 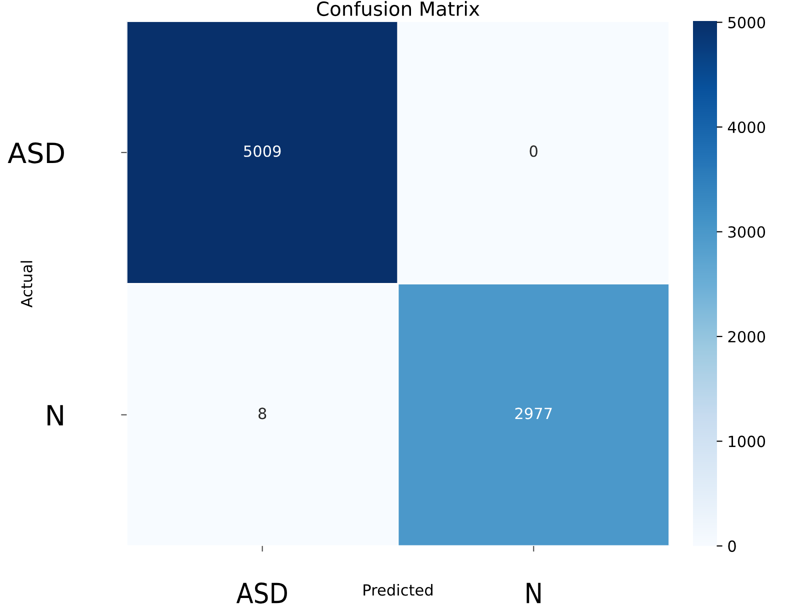 What do you see at coordinates (747, 127) in the screenshot?
I see `color-bar-label: 4000` at bounding box center [747, 127].